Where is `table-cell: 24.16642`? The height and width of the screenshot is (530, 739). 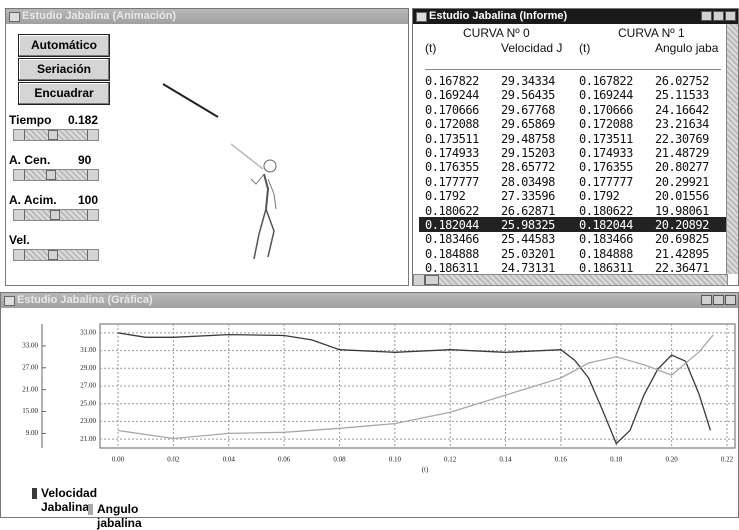
table-cell: 24.16642 is located at coordinates (682, 109).